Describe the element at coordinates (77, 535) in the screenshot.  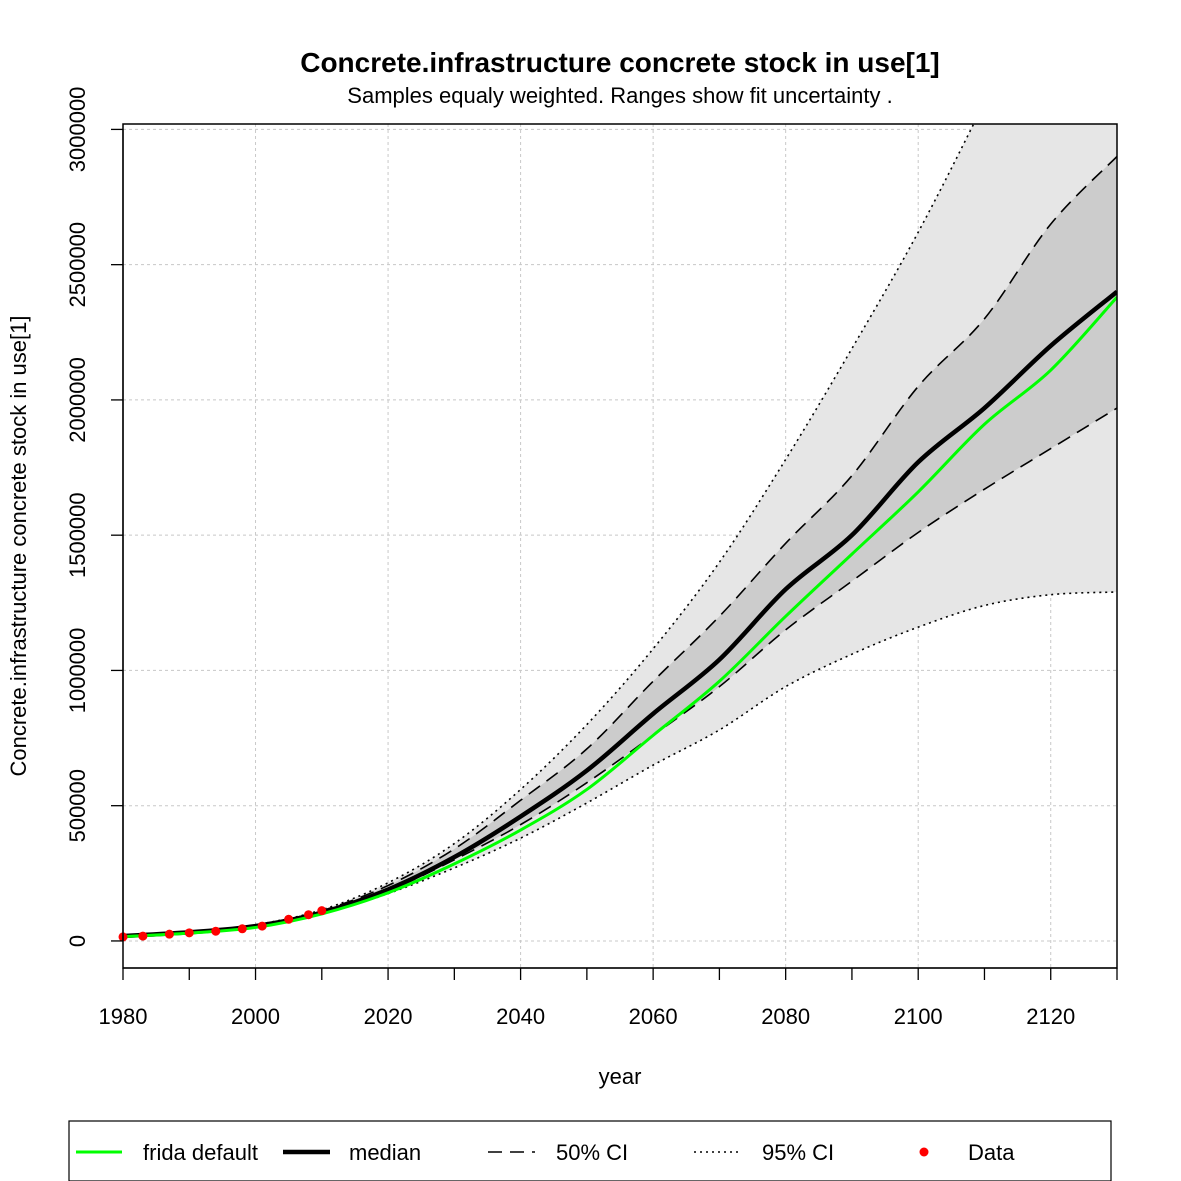
I see `y-tick-label: 1500000` at that location.